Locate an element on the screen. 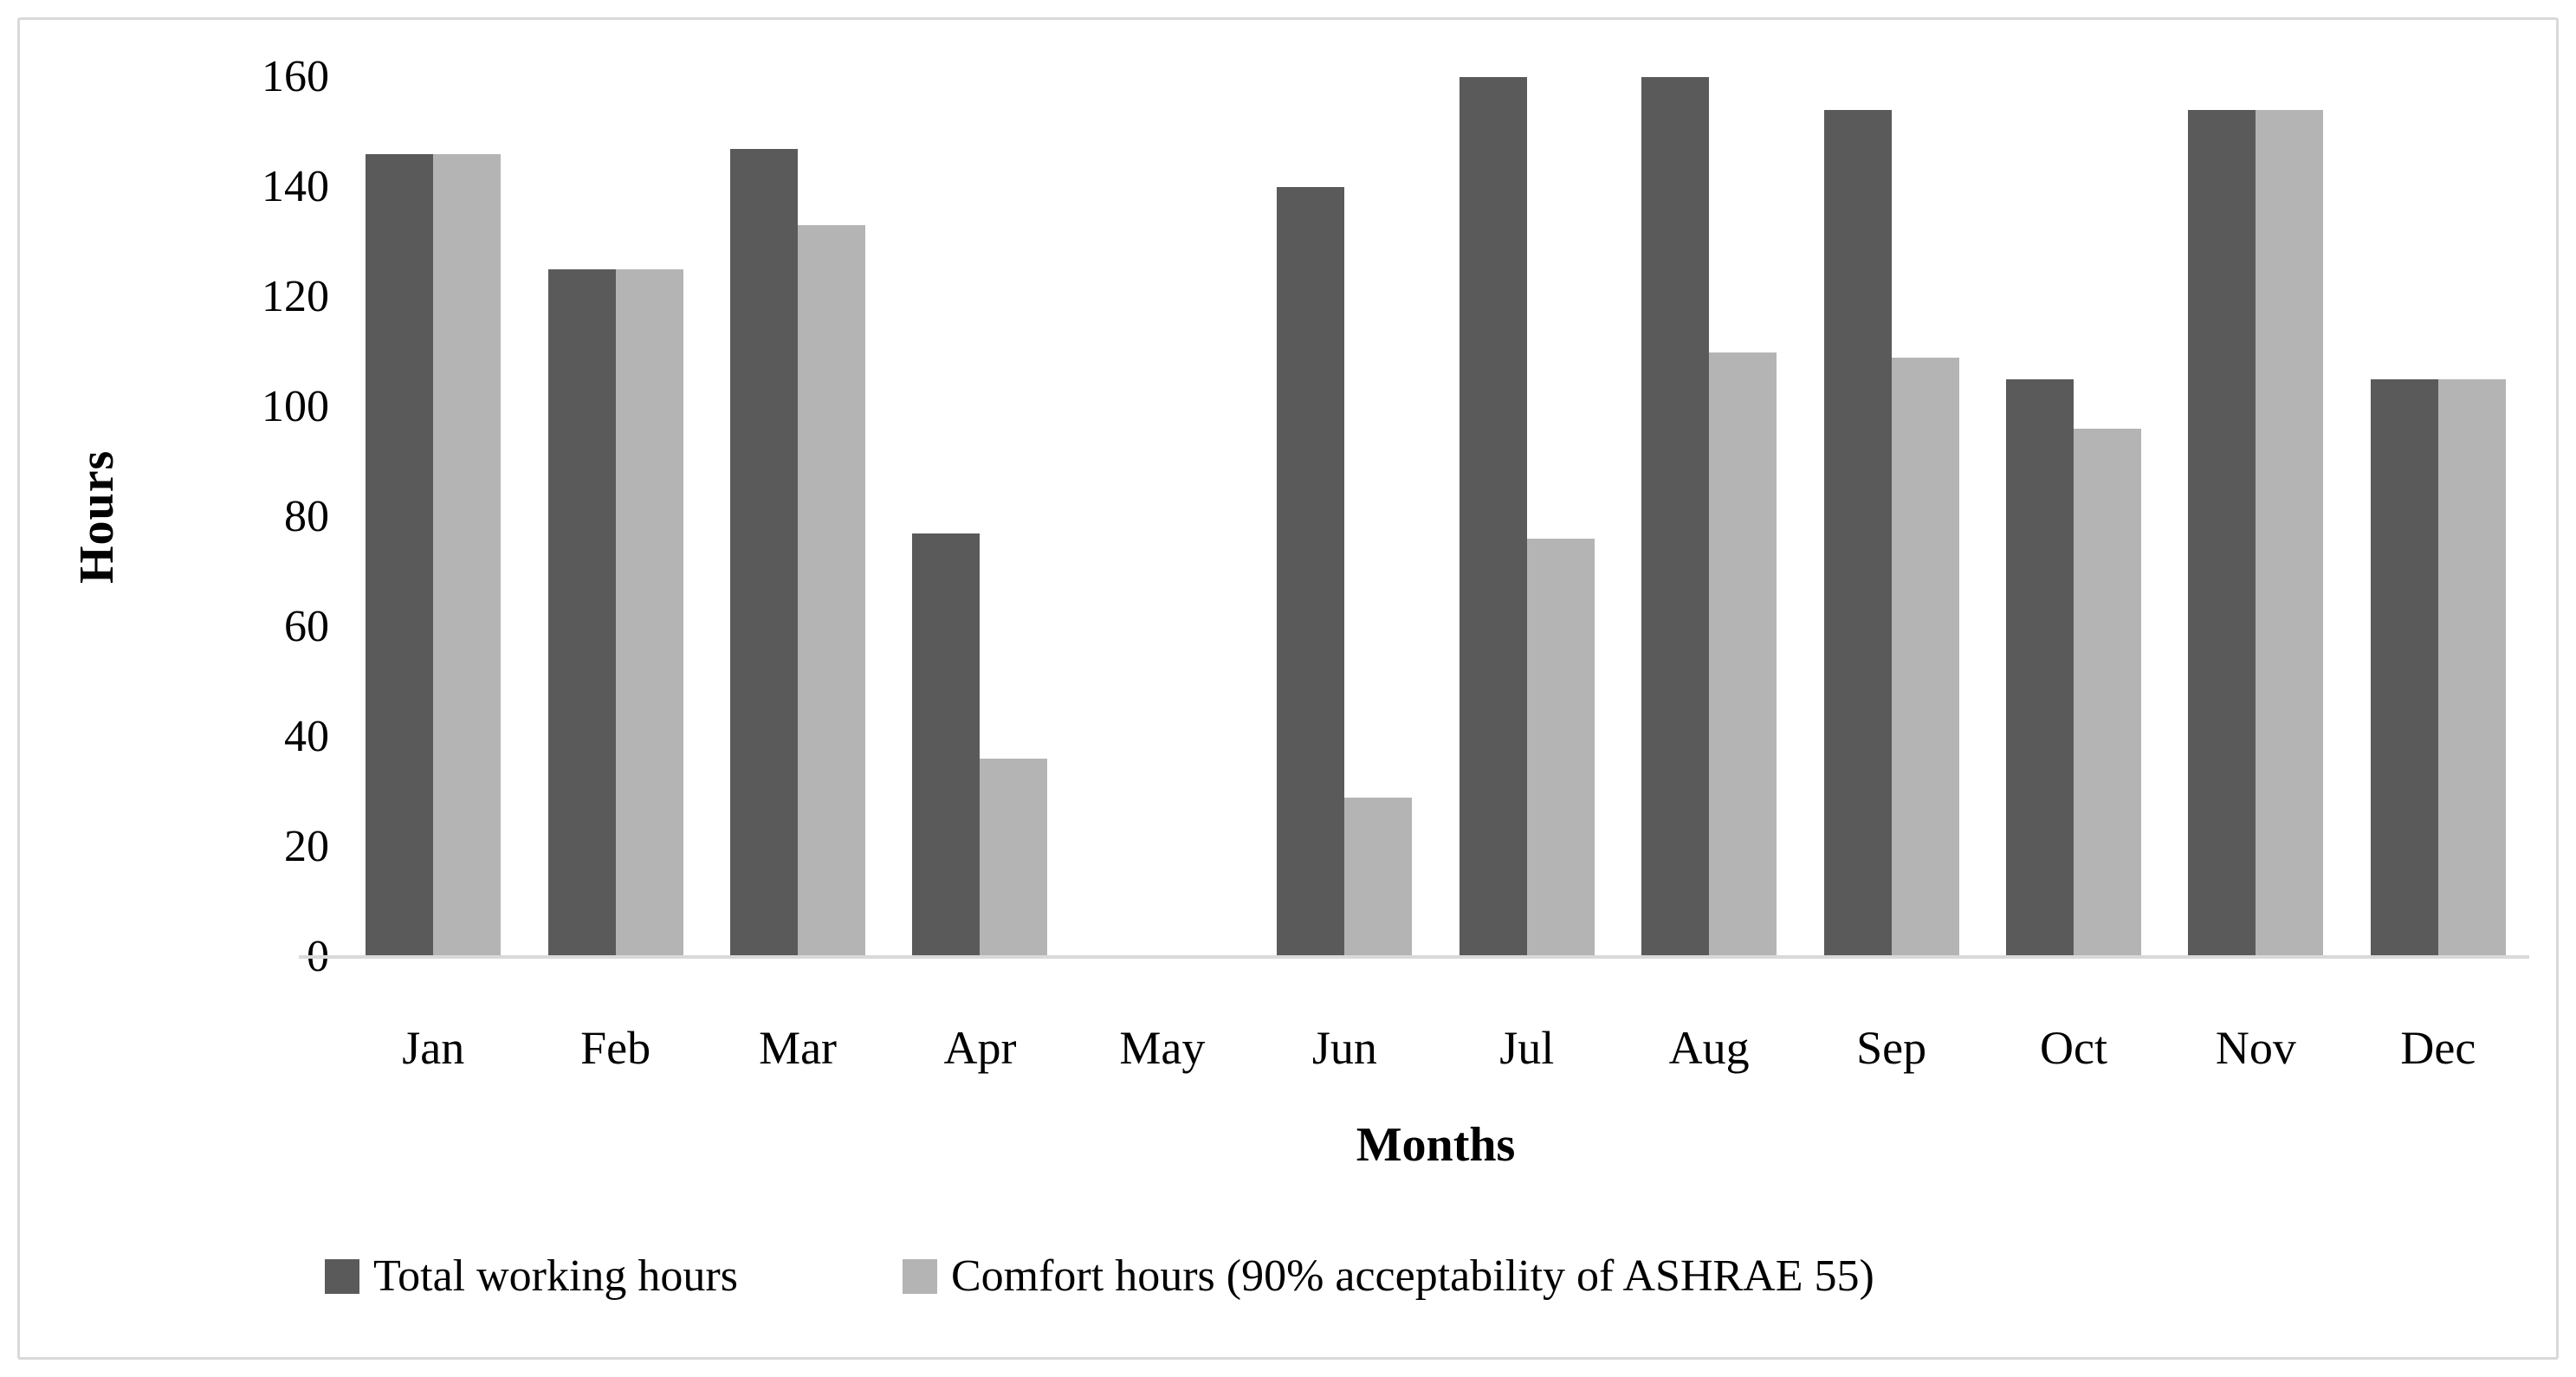 This screenshot has height=1377, width=2576. x-tick-nov: Nov is located at coordinates (2255, 1048).